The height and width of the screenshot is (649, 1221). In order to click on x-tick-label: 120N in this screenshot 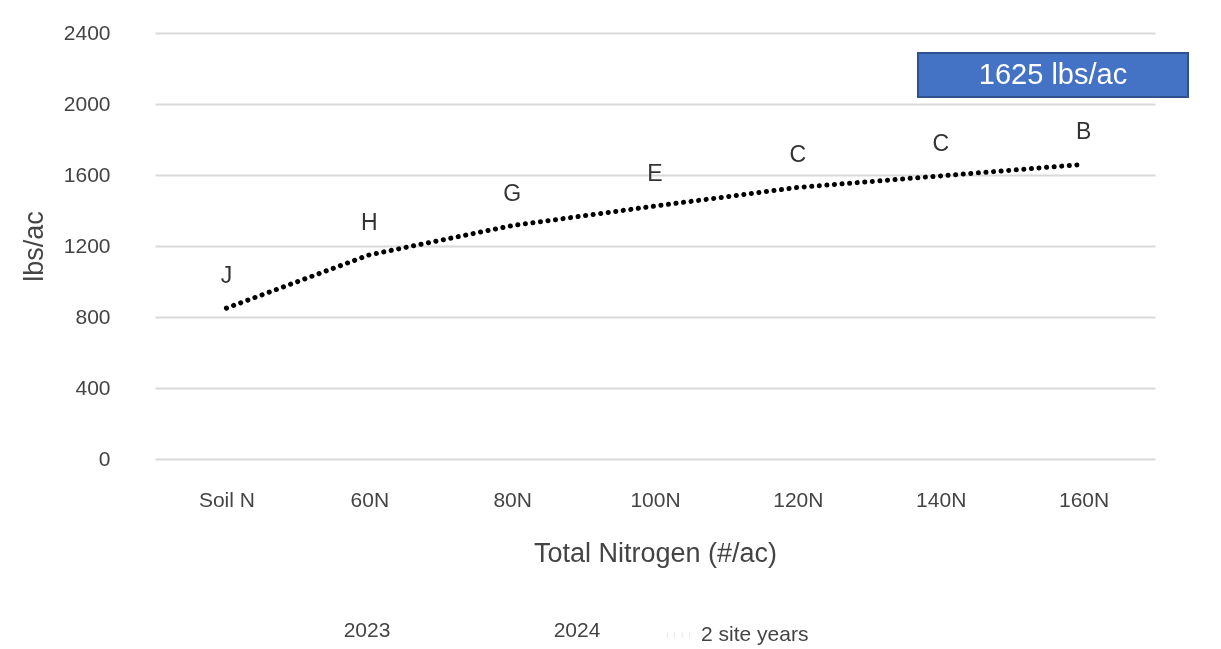, I will do `click(798, 499)`.